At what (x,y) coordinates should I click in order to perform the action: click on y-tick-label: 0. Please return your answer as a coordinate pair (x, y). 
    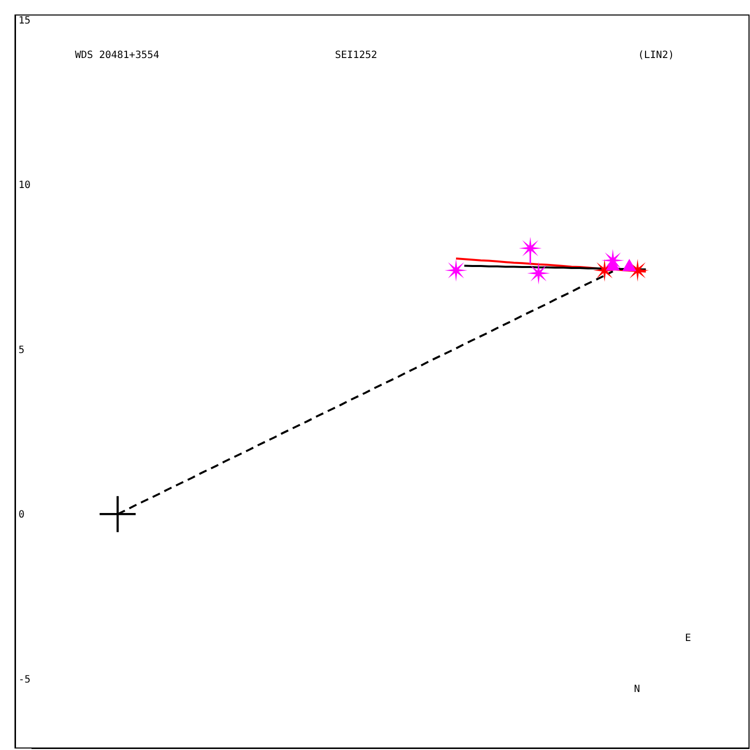
    Looking at the image, I should click on (21, 515).